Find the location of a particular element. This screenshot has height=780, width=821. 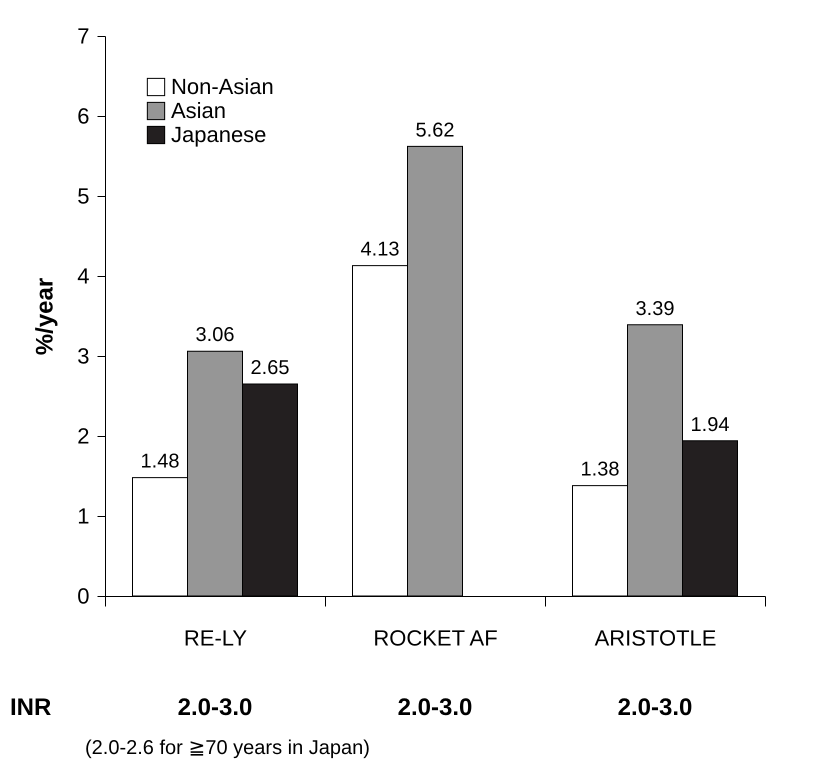

data-label: 1.94 is located at coordinates (710, 425).